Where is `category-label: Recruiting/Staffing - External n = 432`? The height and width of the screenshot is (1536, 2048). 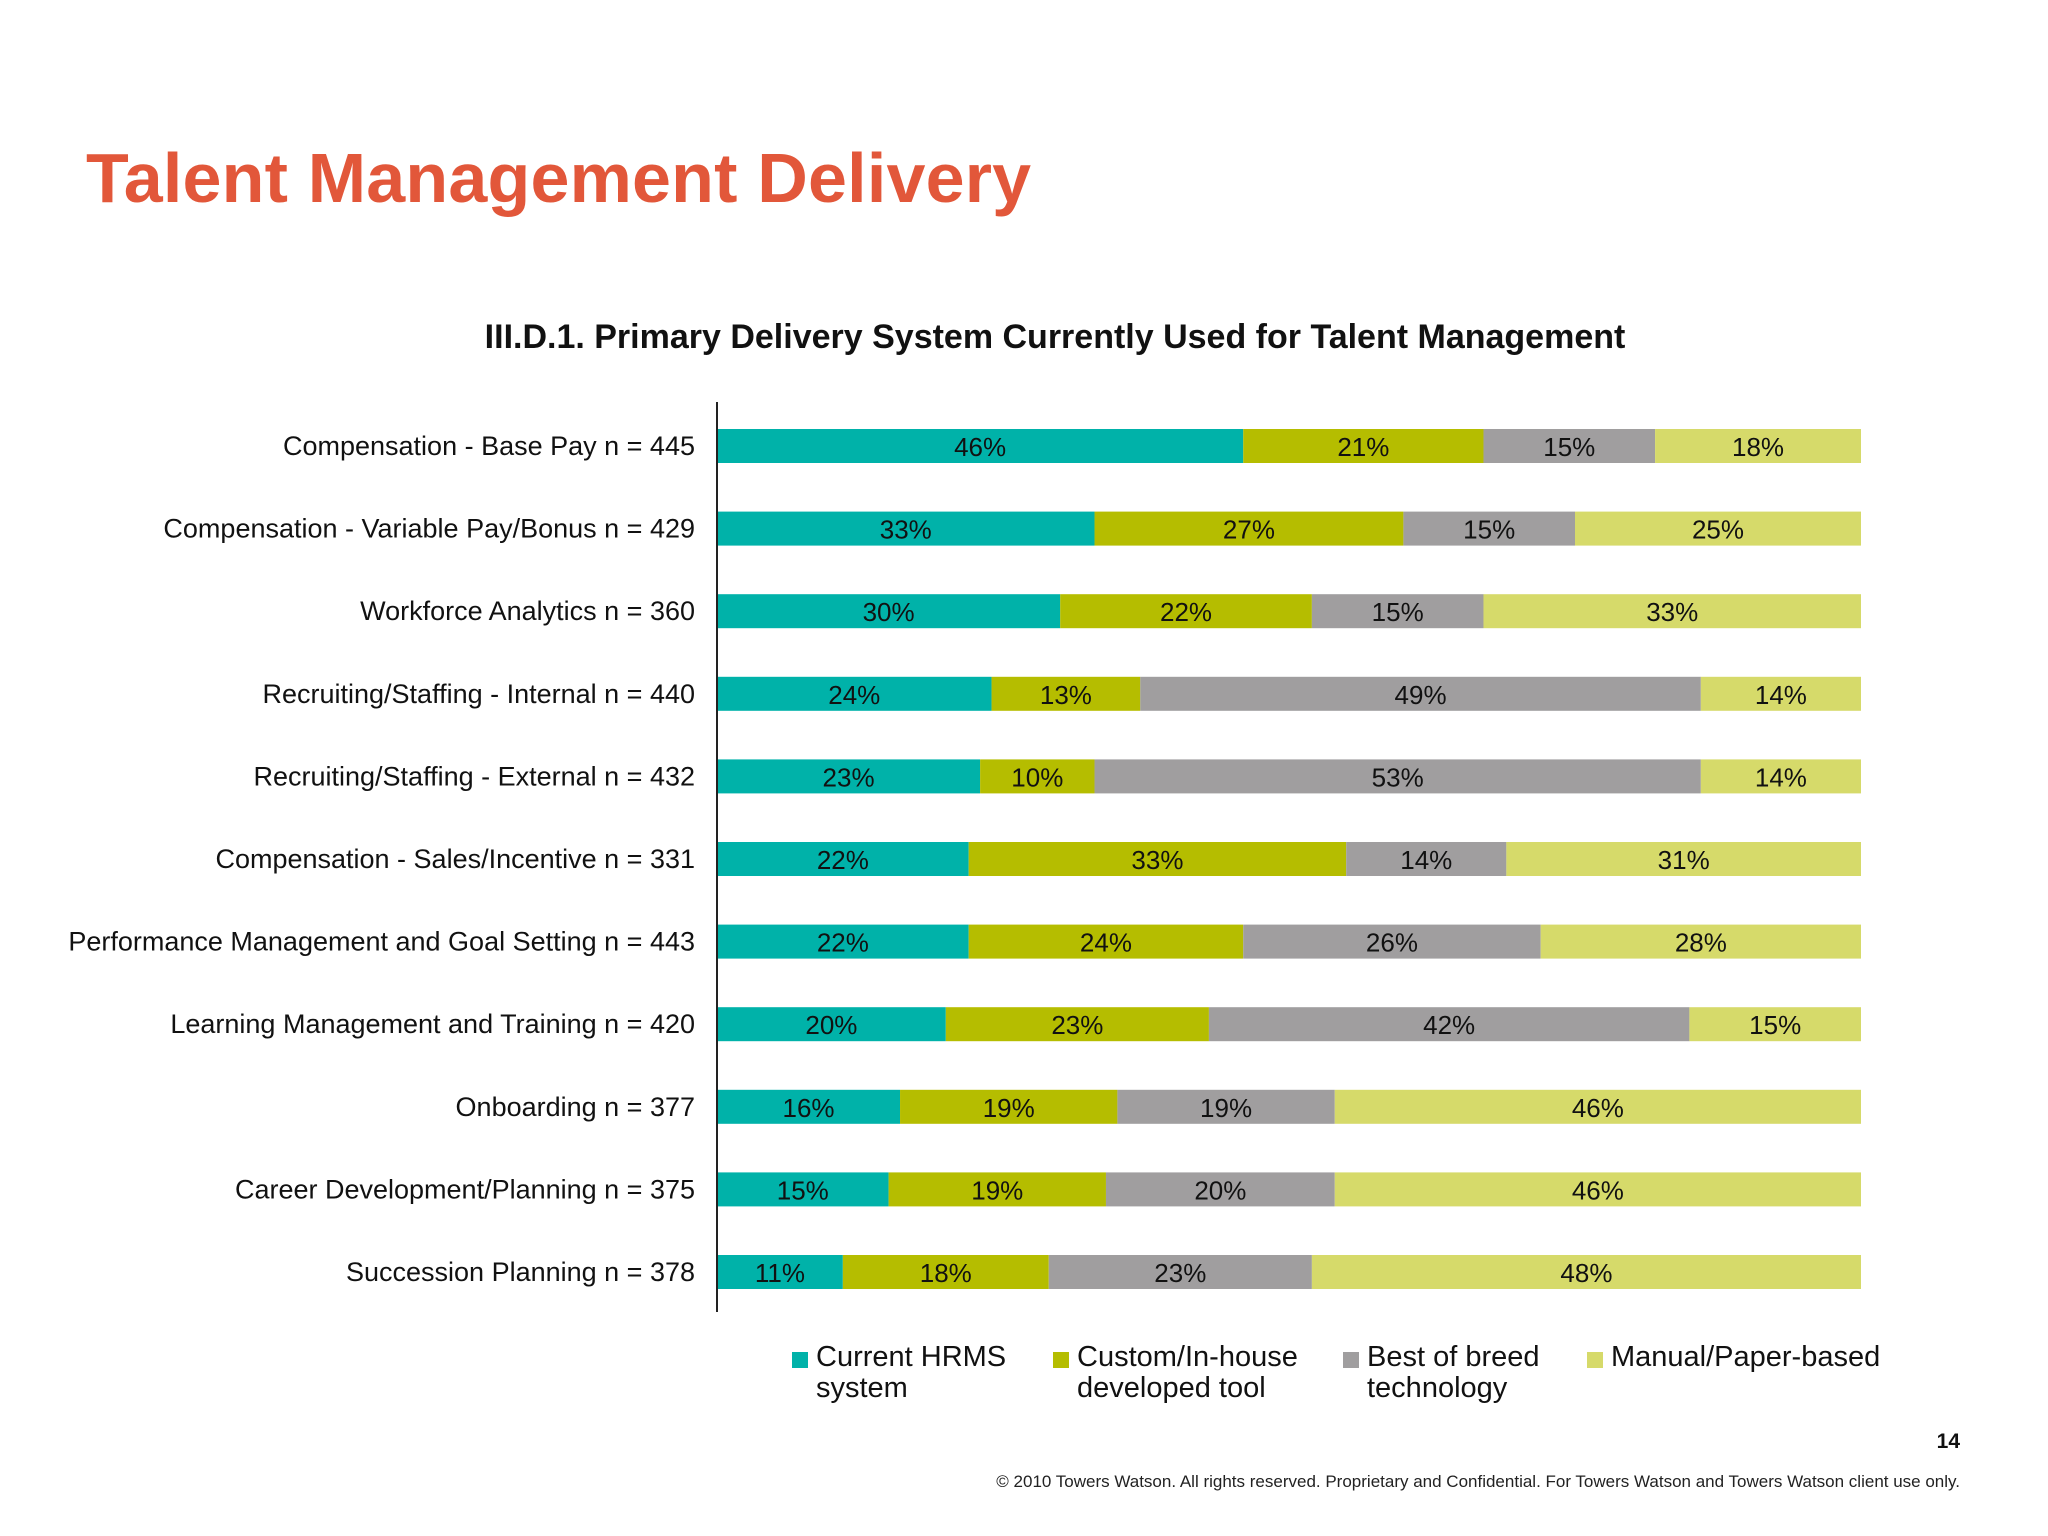 category-label: Recruiting/Staffing - External n = 432 is located at coordinates (474, 776).